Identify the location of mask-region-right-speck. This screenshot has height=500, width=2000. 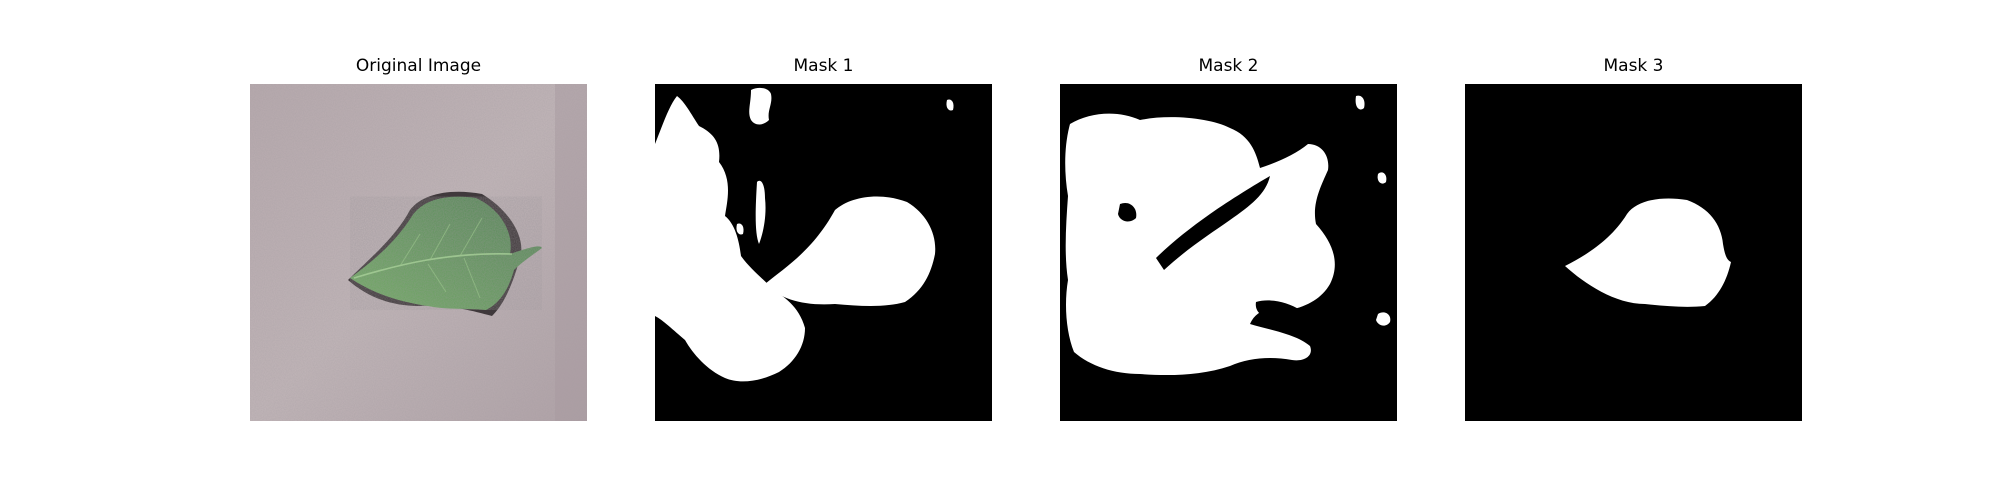
(1382, 178).